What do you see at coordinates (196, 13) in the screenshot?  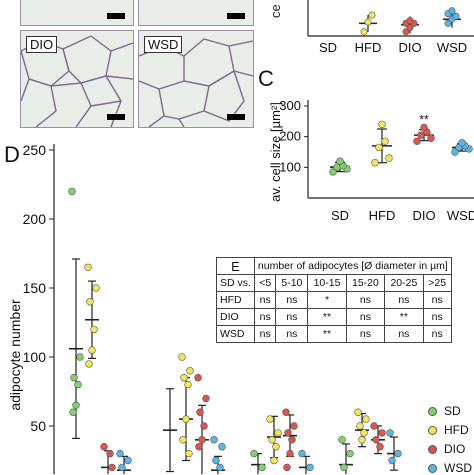 I see `micrograph-top-right` at bounding box center [196, 13].